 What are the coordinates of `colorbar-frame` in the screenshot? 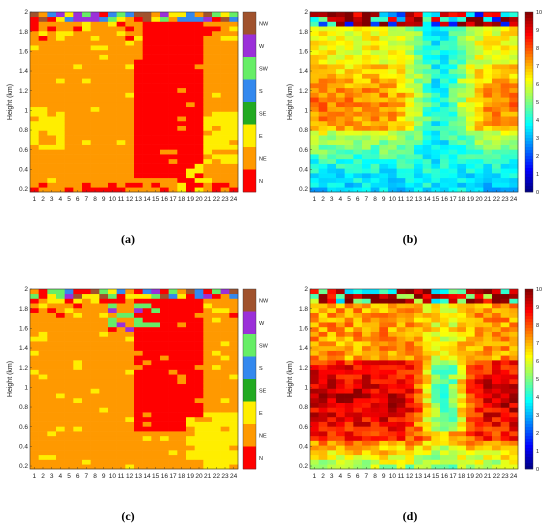 It's located at (529, 379).